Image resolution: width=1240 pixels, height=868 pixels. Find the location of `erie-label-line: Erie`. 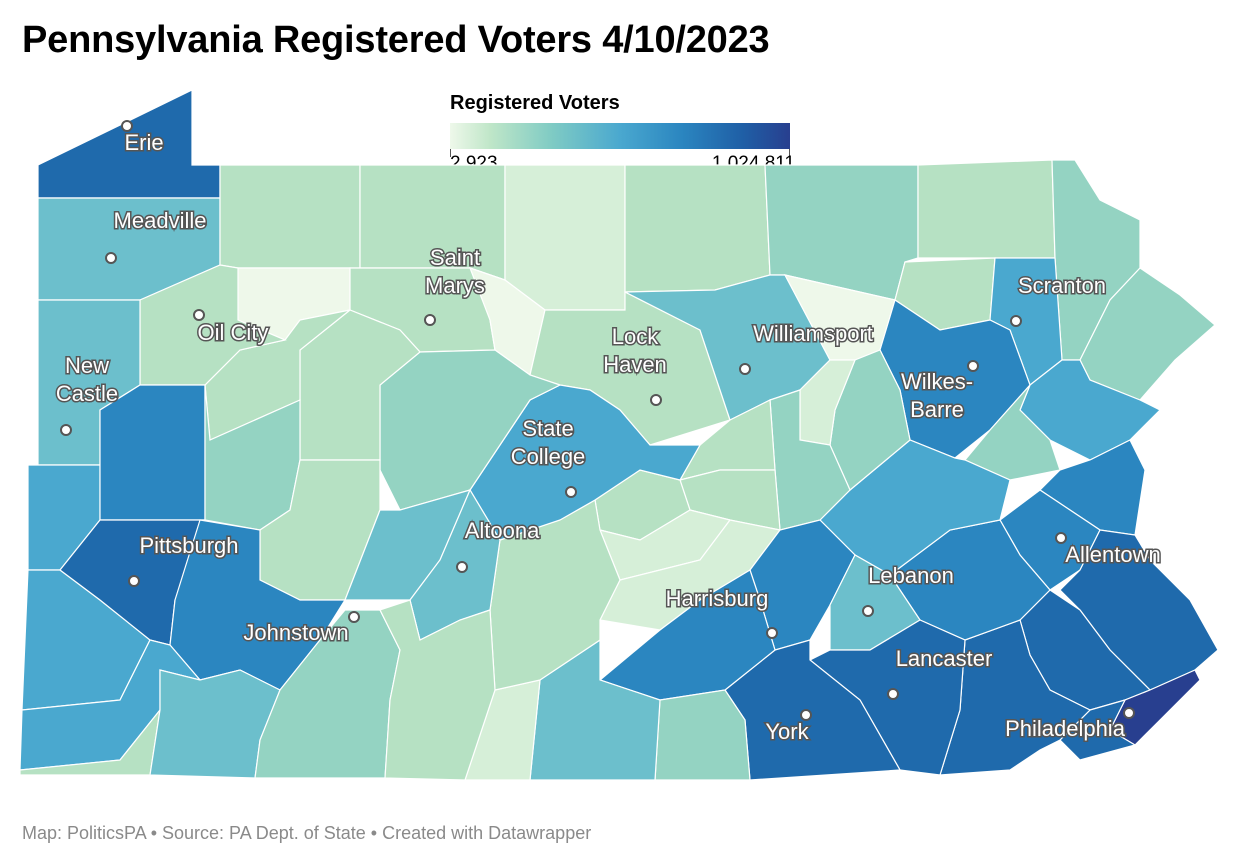

erie-label-line: Erie is located at coordinates (143, 142).